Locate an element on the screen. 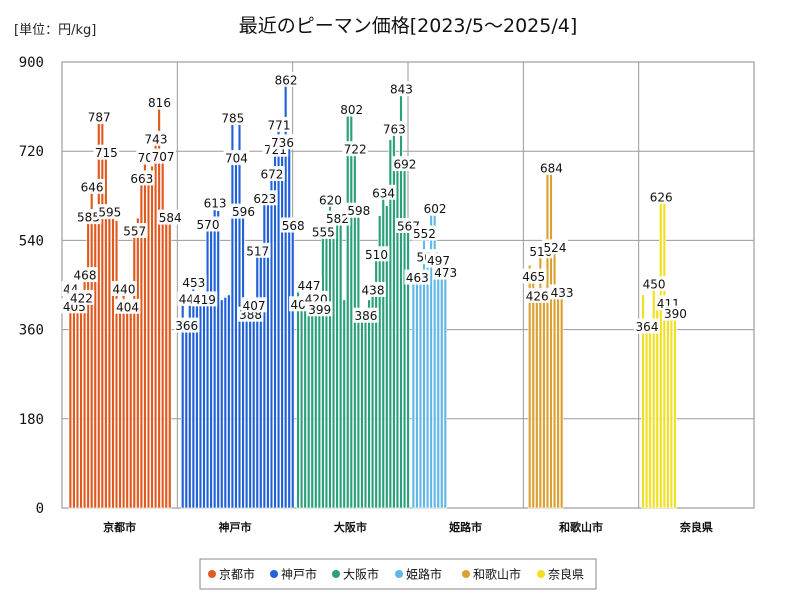 The height and width of the screenshot is (600, 800). legend-entry: 京都市 is located at coordinates (237, 574).